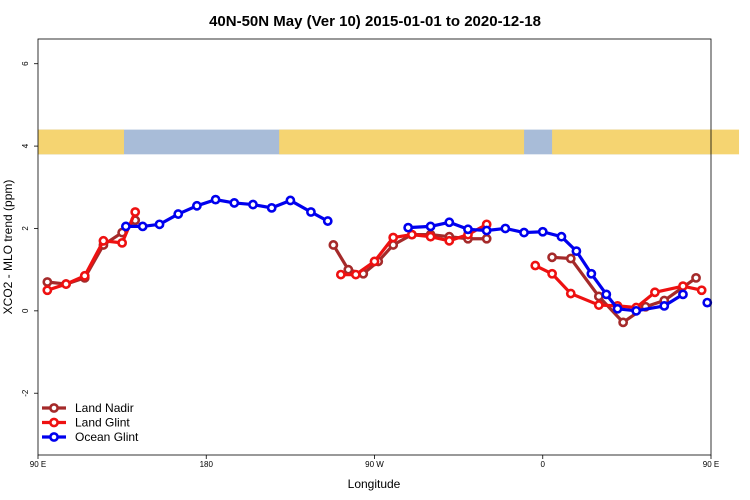  I want to click on legend-label: Land Nadir, so click(104, 408).